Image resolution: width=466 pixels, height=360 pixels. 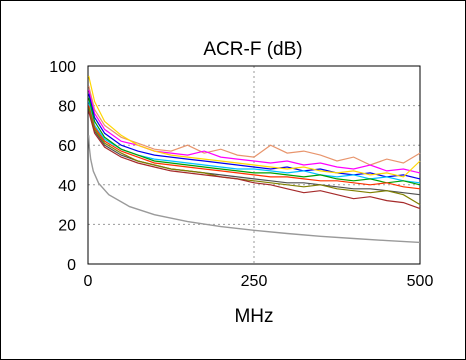 What do you see at coordinates (62, 166) in the screenshot?
I see `y-axis-ticks: 0 20 40 60 80 100` at bounding box center [62, 166].